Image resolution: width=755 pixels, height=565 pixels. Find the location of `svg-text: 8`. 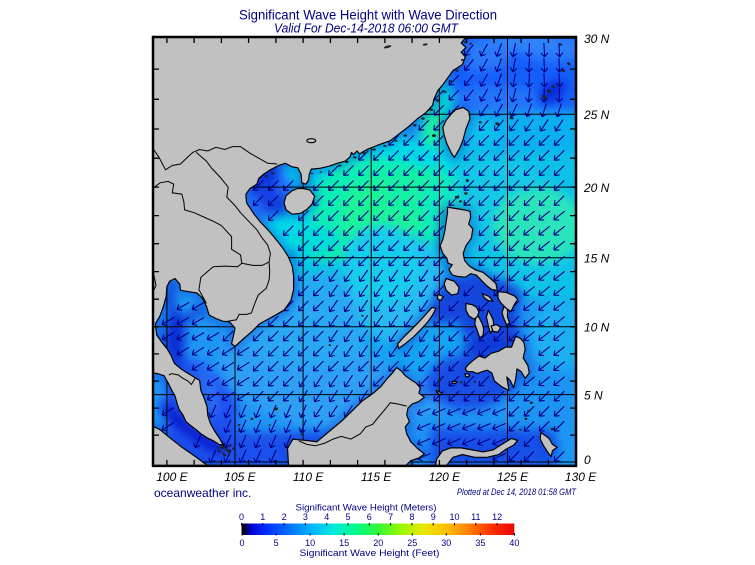

svg-text: 8 is located at coordinates (411, 517).